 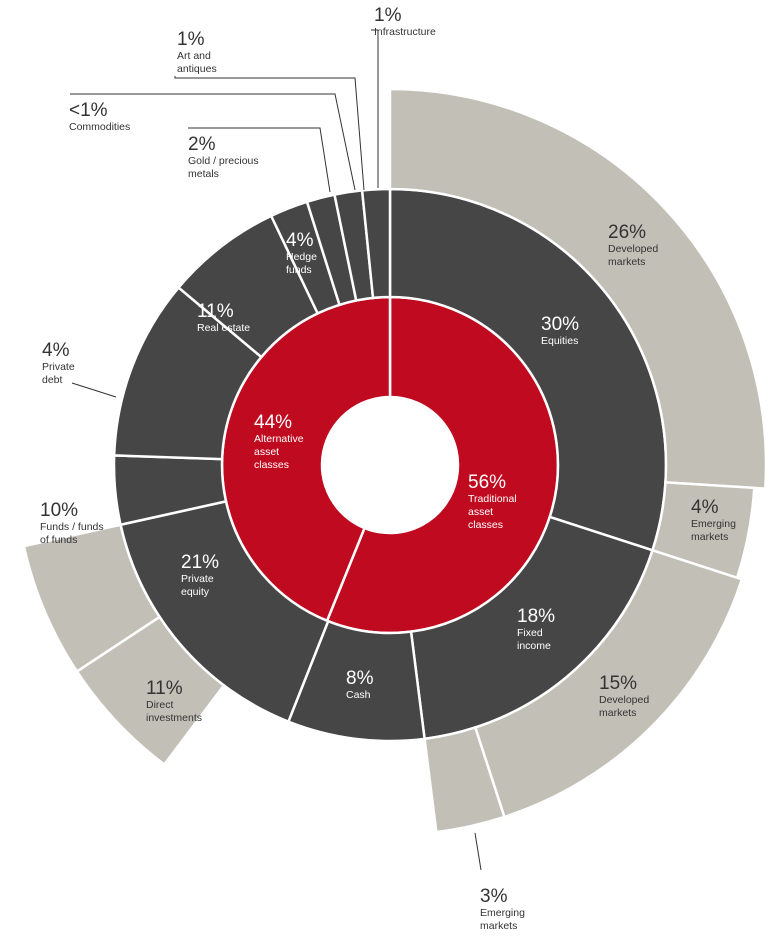 What do you see at coordinates (279, 439) in the screenshot?
I see `segment-label: Alternative` at bounding box center [279, 439].